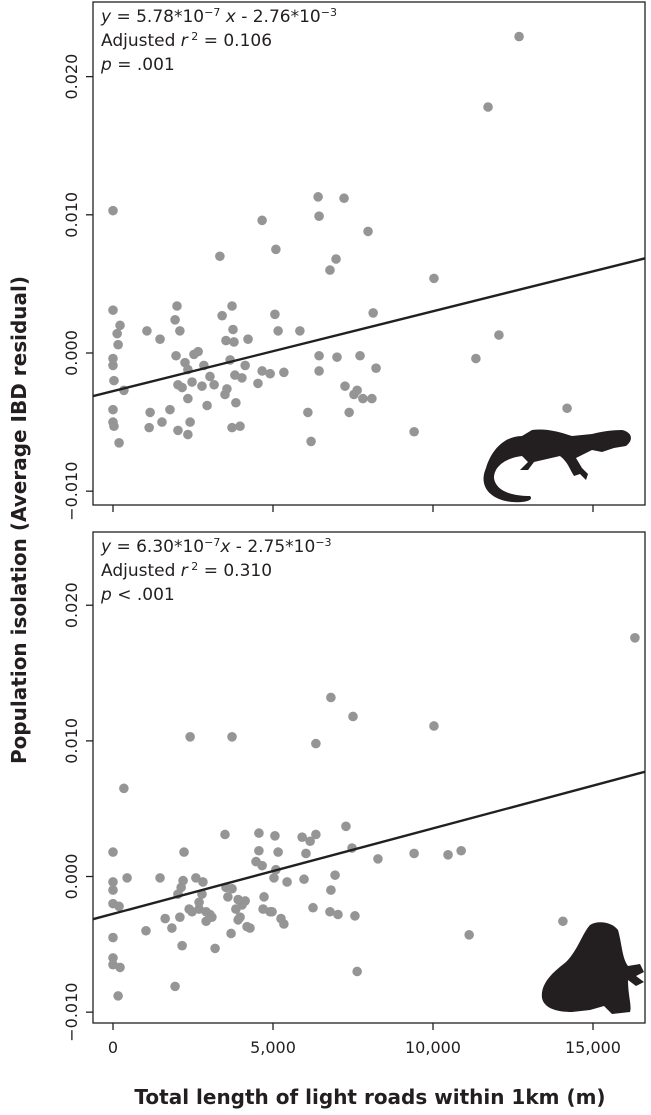  Describe the element at coordinates (218, 16) in the screenshot. I see `annotation-line: y = 5.78*10−7 x - 2.76*10−3` at that location.